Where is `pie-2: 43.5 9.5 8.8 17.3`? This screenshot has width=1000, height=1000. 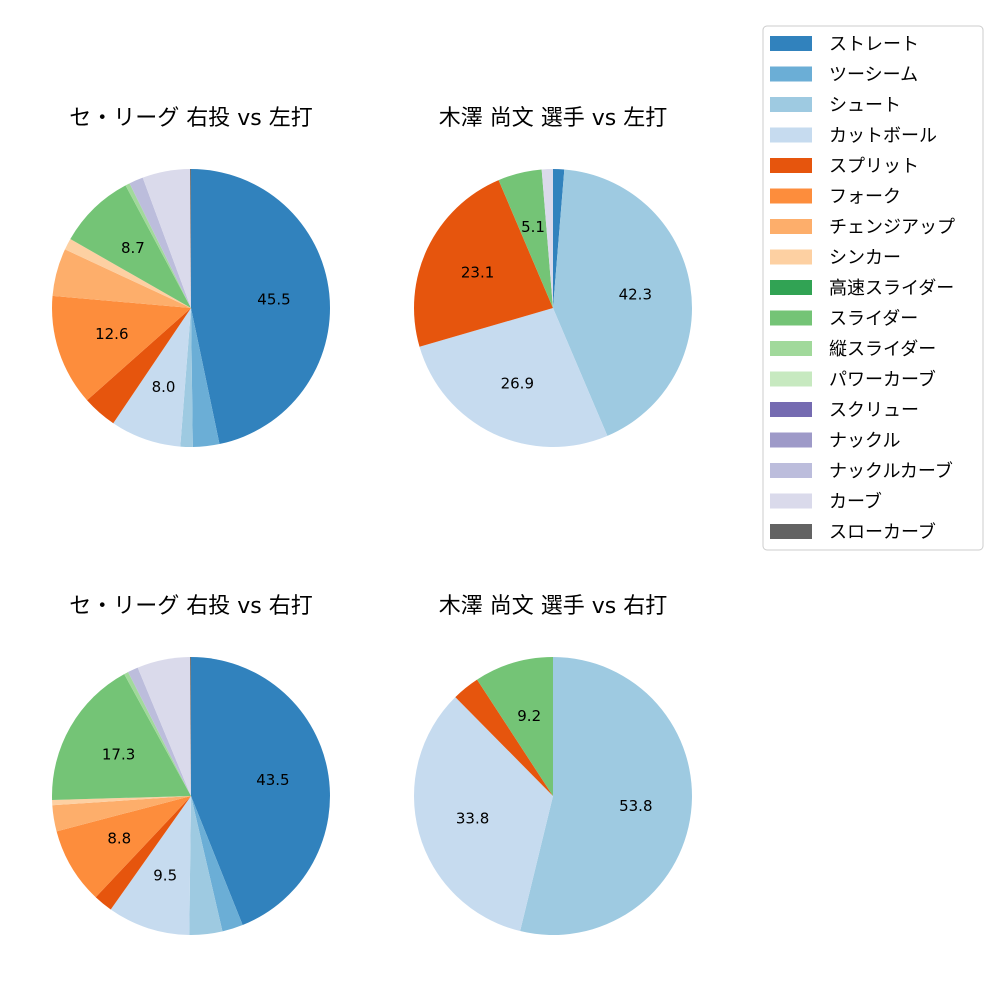 pie-2: 43.5 9.5 8.8 17.3 is located at coordinates (191, 796).